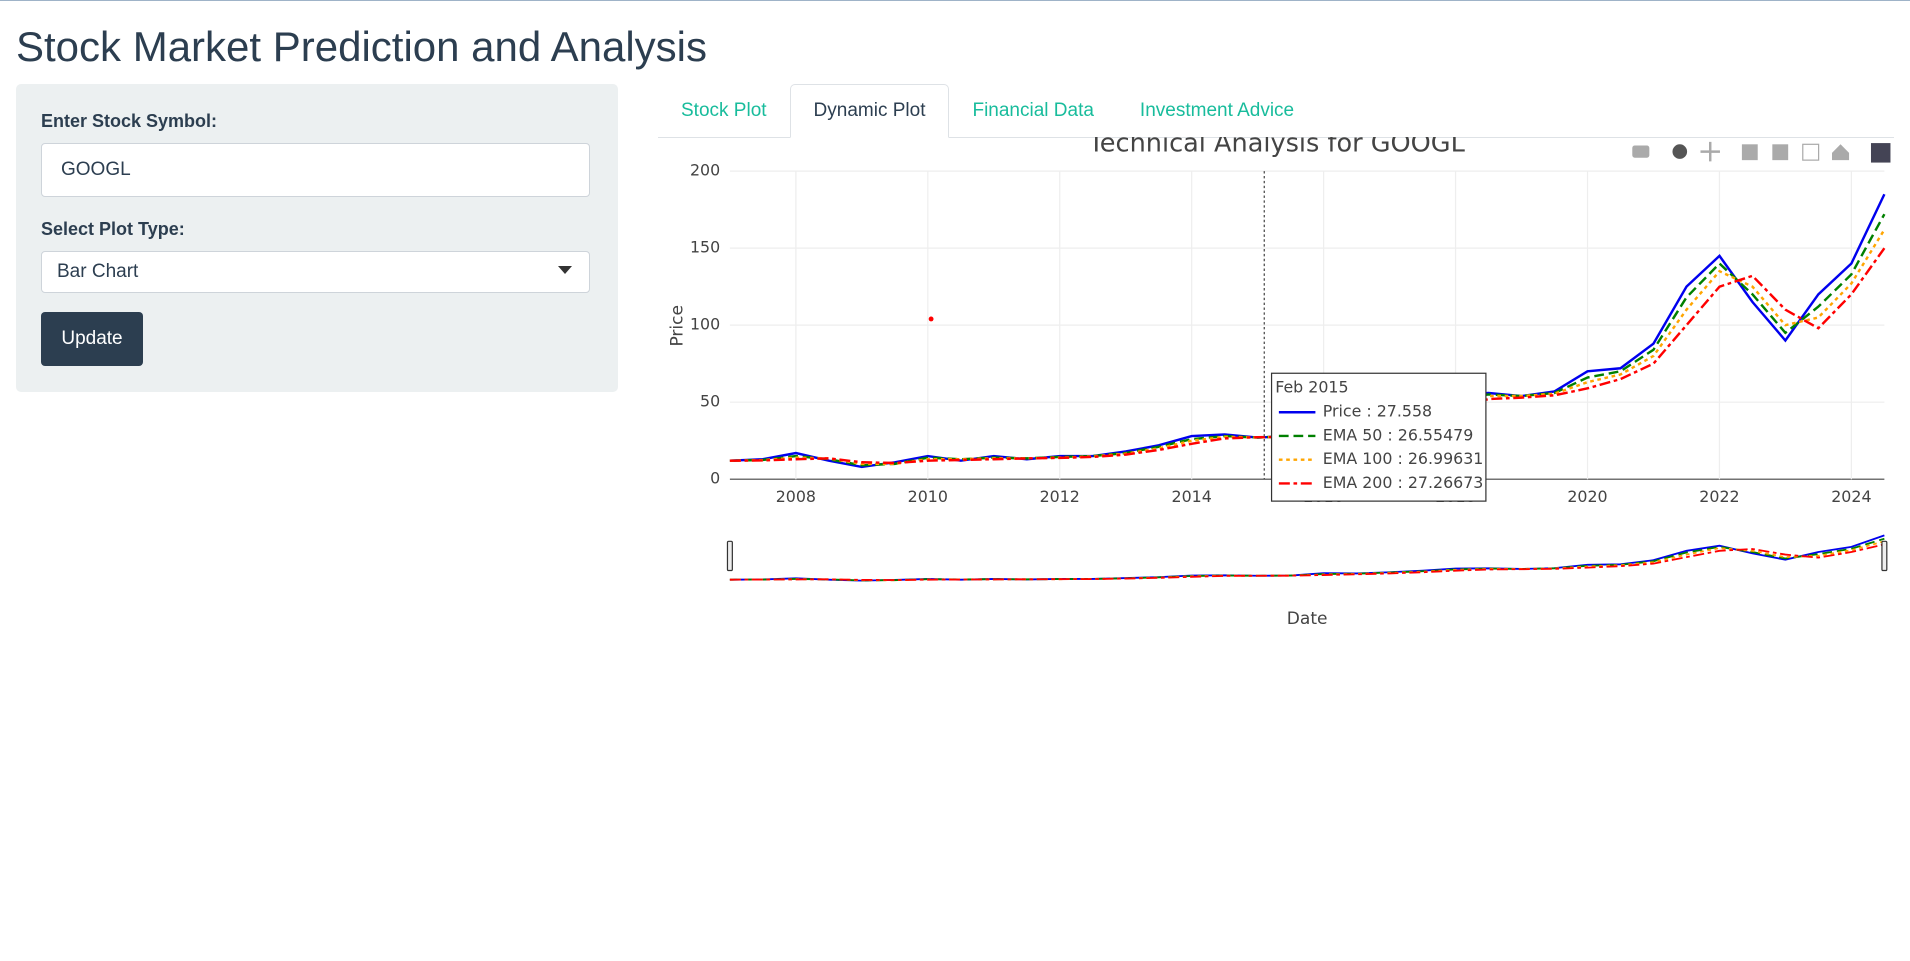 This screenshot has height=961, width=1910. What do you see at coordinates (1403, 482) in the screenshot?
I see `tooltip-item: EMA 200 : 27.26673` at bounding box center [1403, 482].